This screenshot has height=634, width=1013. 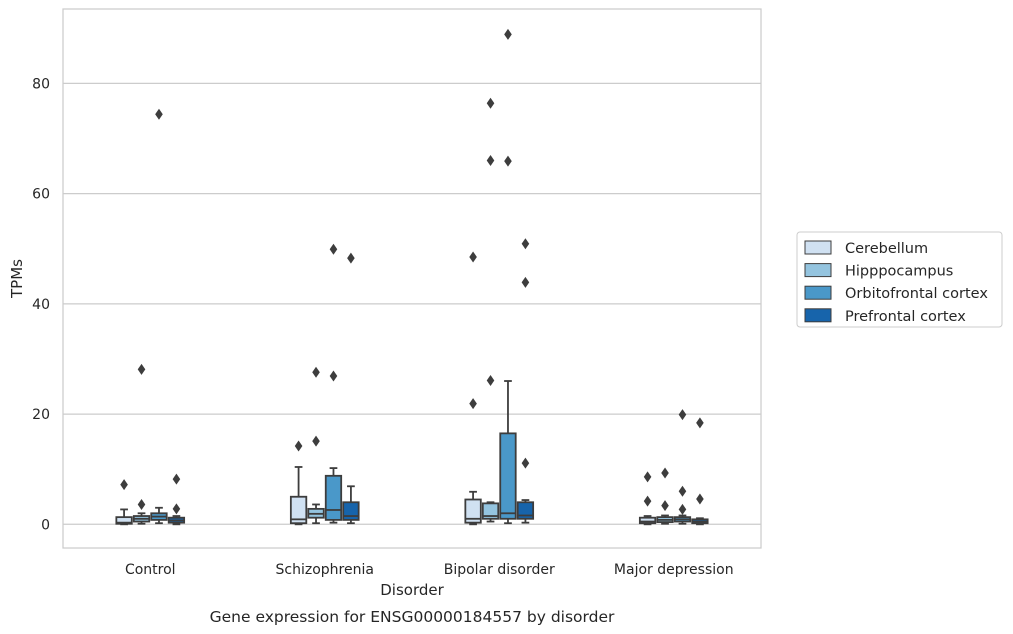 What do you see at coordinates (41, 84) in the screenshot?
I see `y-tick-label: 80` at bounding box center [41, 84].